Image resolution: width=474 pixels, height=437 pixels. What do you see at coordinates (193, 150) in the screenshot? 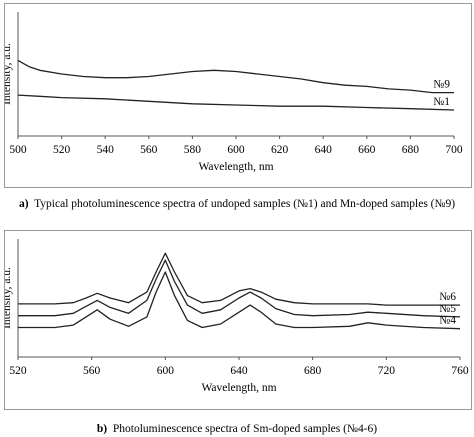
I see `x-tick-label: 580` at bounding box center [193, 150].